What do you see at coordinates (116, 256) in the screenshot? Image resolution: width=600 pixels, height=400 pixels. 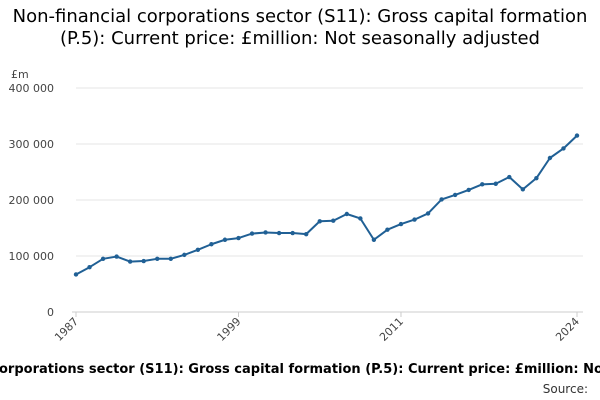 I see `data-point-1990` at bounding box center [116, 256].